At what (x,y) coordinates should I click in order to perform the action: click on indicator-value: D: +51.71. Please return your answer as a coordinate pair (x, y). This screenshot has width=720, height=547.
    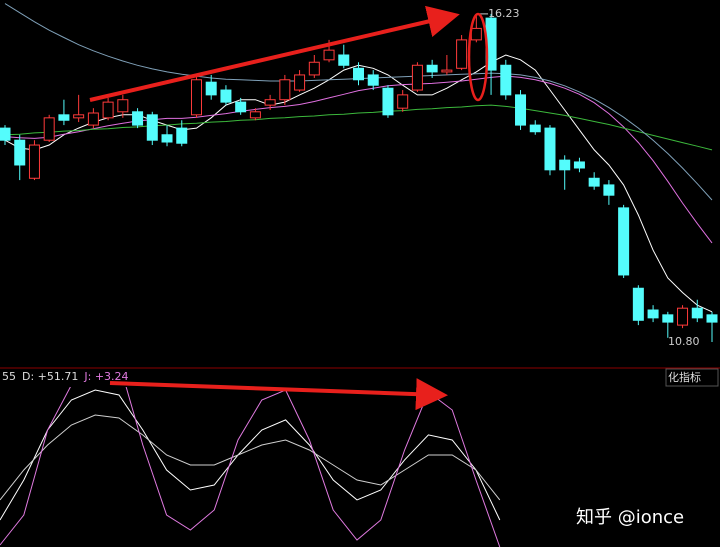
    Looking at the image, I should click on (50, 376).